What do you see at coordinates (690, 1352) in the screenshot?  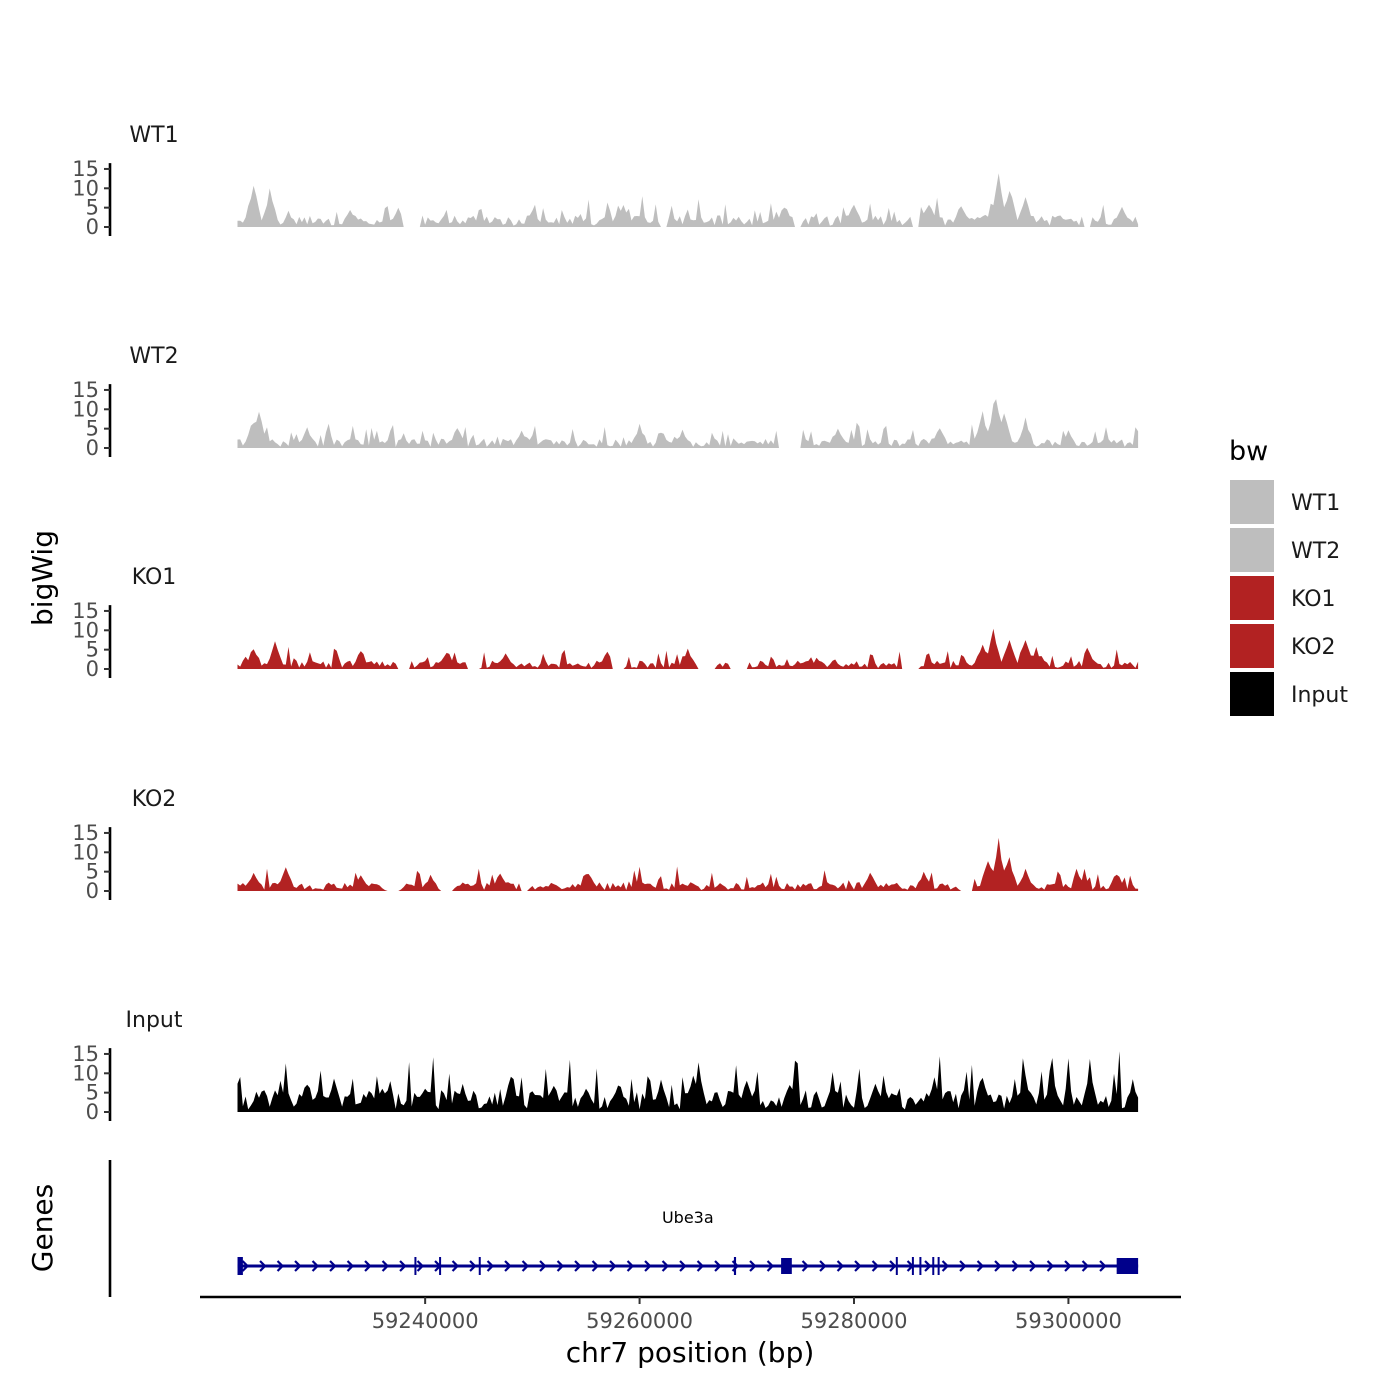 I see `x-axis-title: chr7 position (bp)` at bounding box center [690, 1352].